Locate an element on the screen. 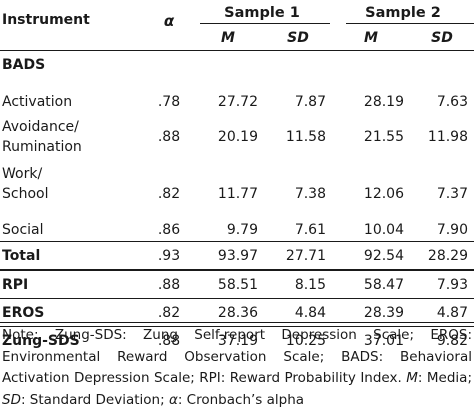 This screenshot has width=474, height=412. row-label-line: Rumination is located at coordinates (42, 147).